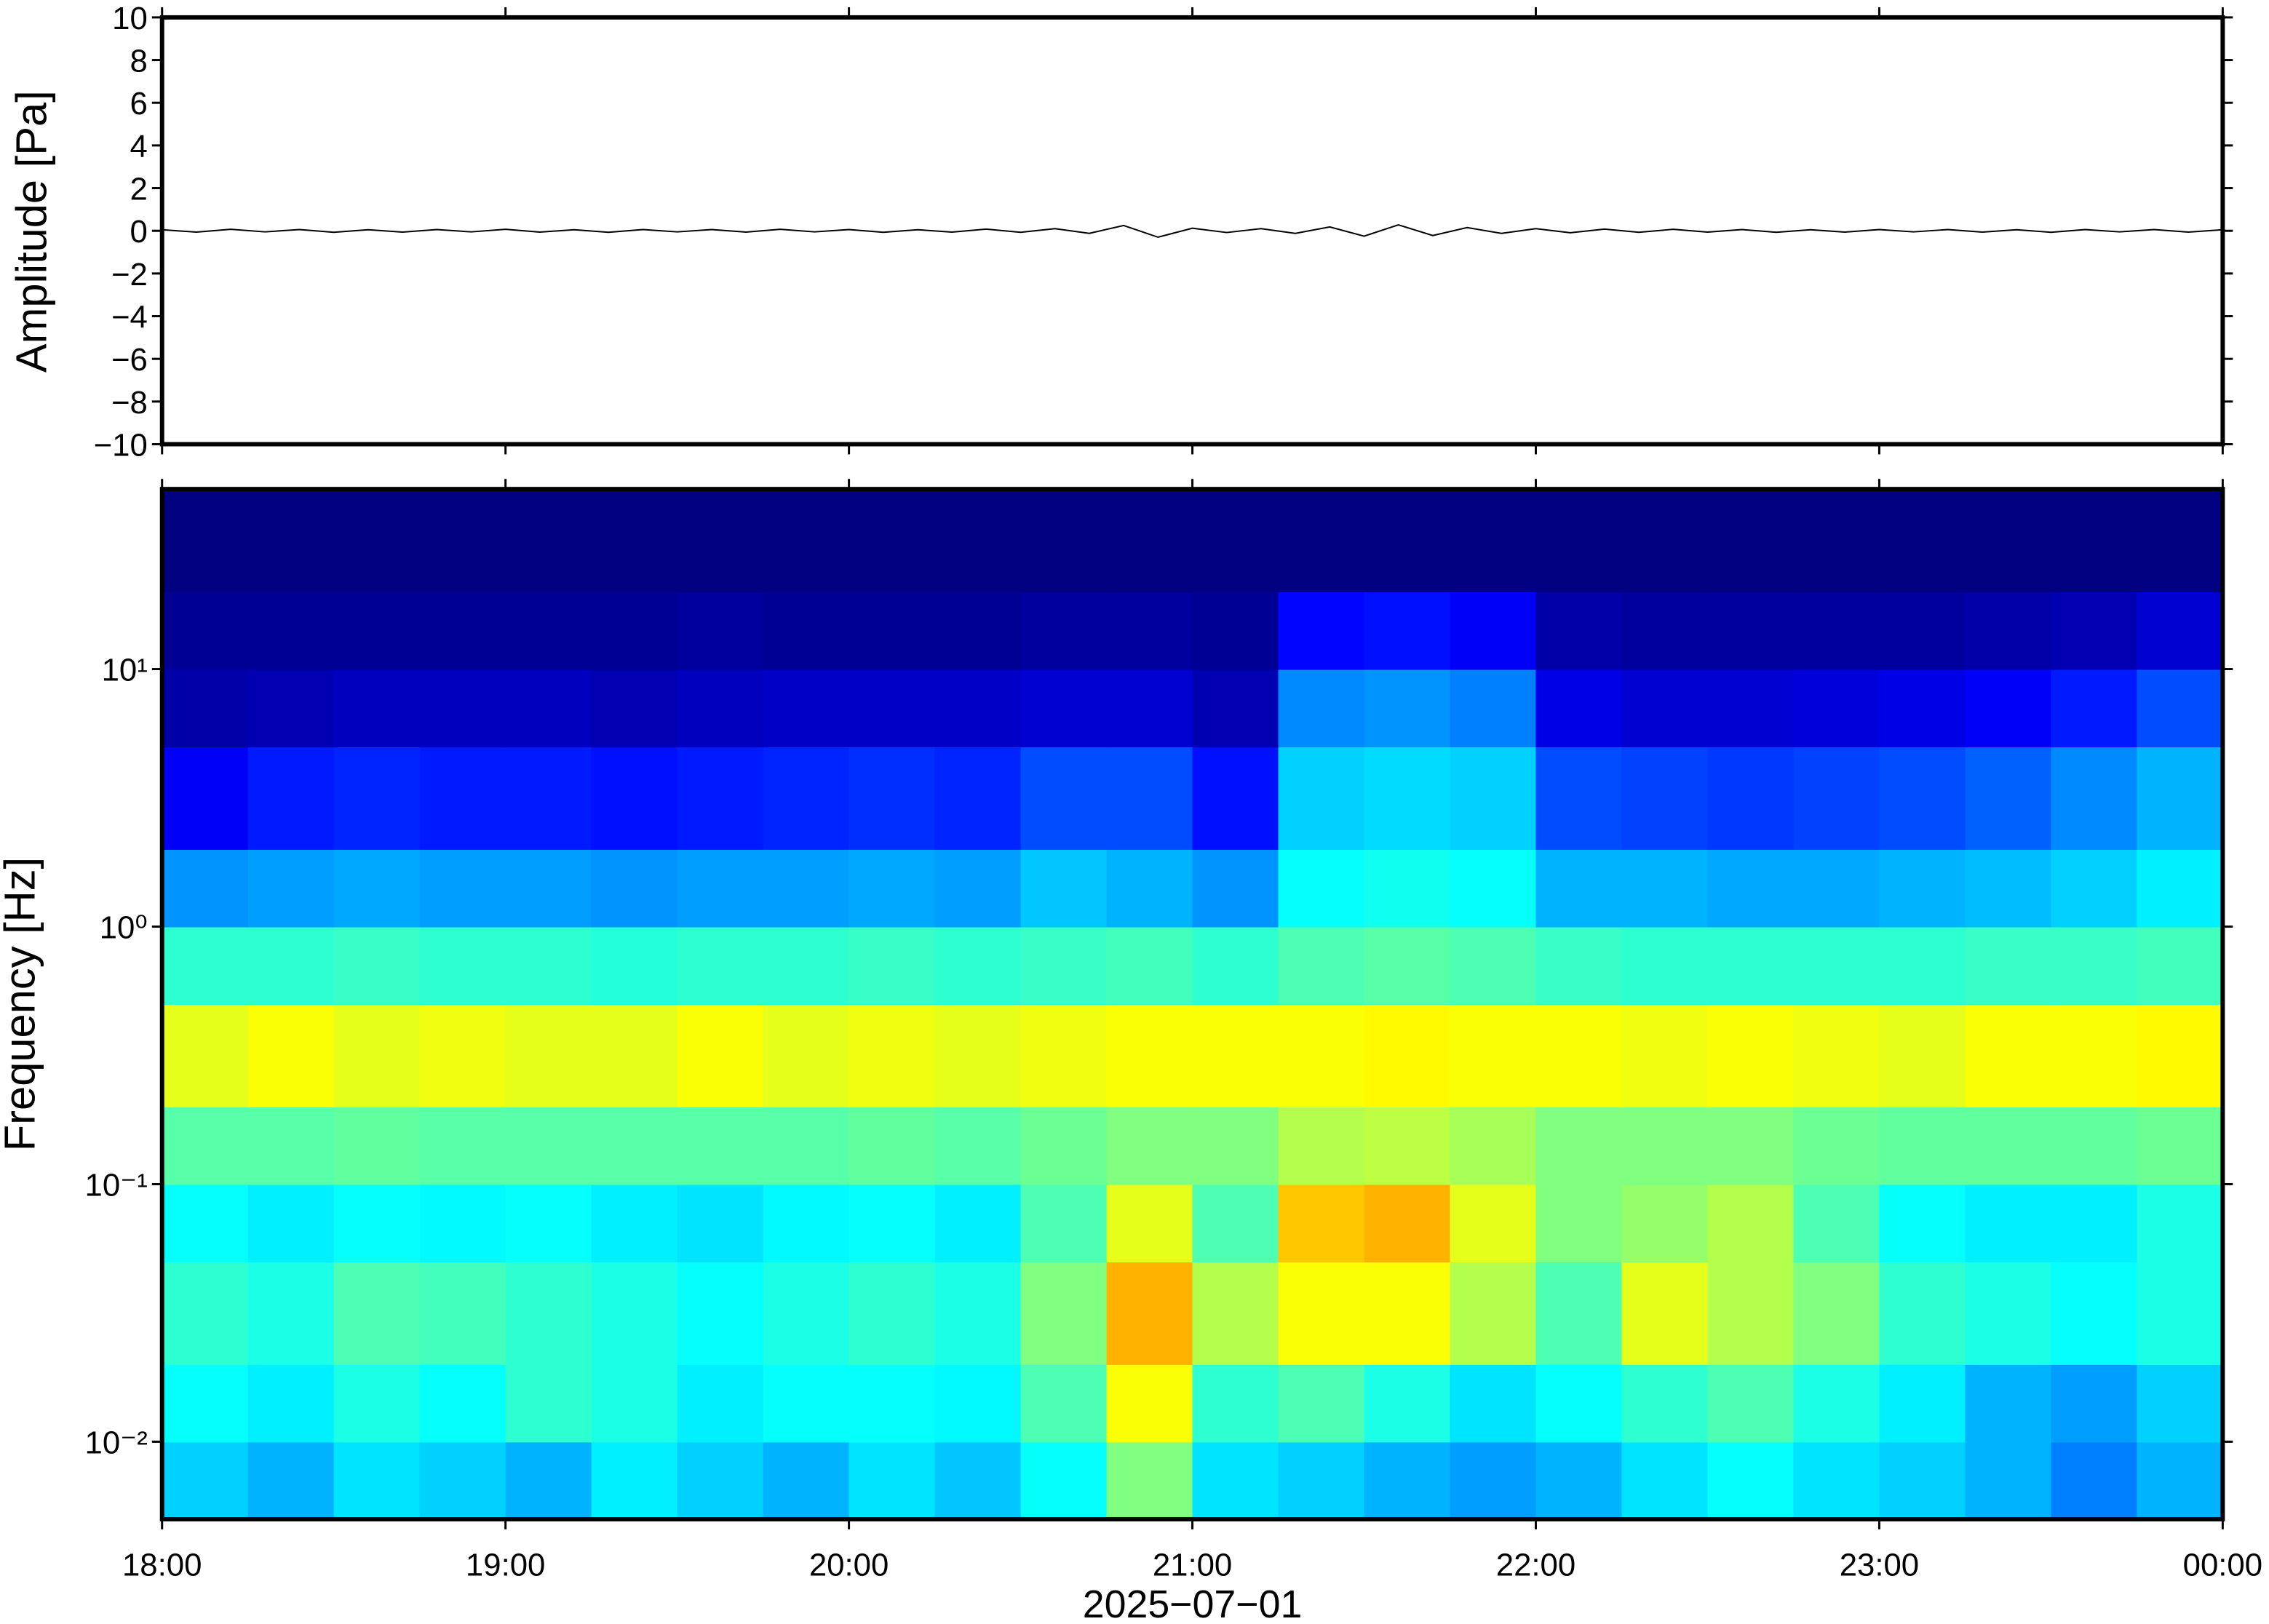 The height and width of the screenshot is (1624, 2269). I want to click on y-tick-label: −10, so click(121, 445).